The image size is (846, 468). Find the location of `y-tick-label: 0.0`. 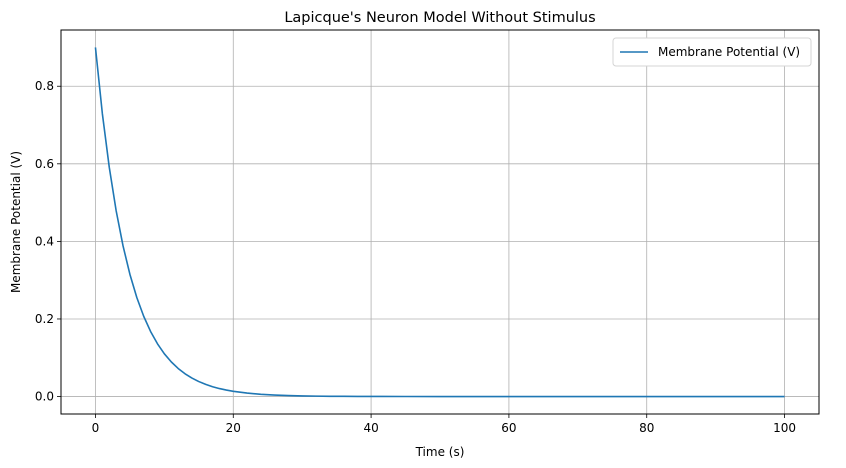

y-tick-label: 0.0 is located at coordinates (44, 397).